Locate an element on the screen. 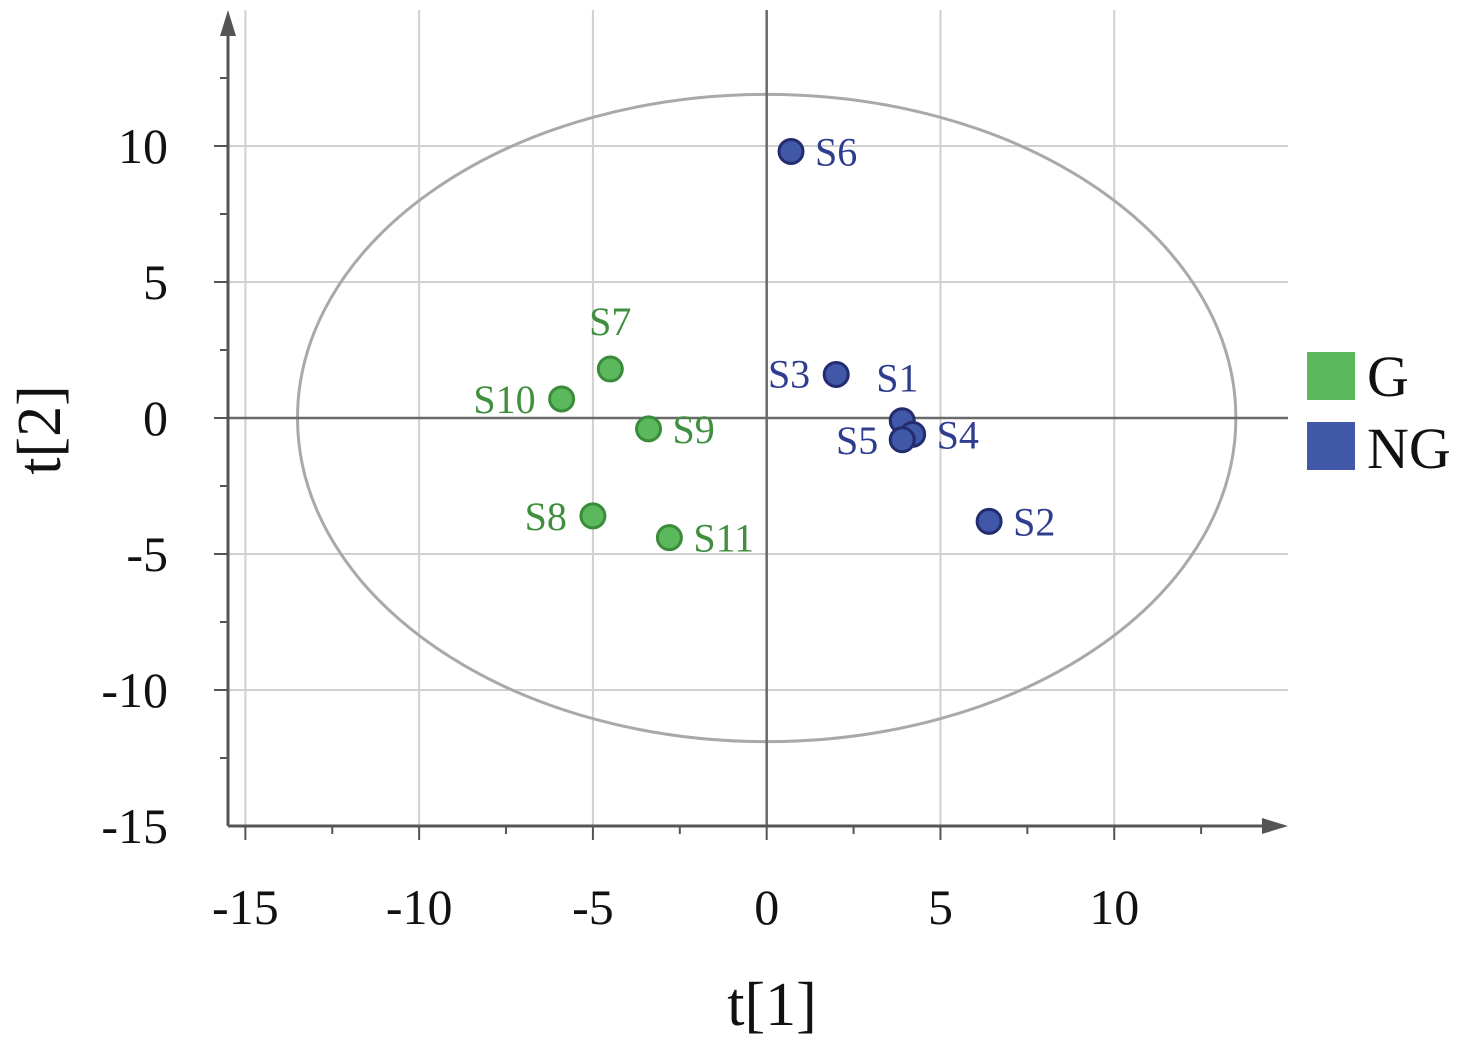 The image size is (1465, 1041). x-tick-label: -10 is located at coordinates (419, 907).